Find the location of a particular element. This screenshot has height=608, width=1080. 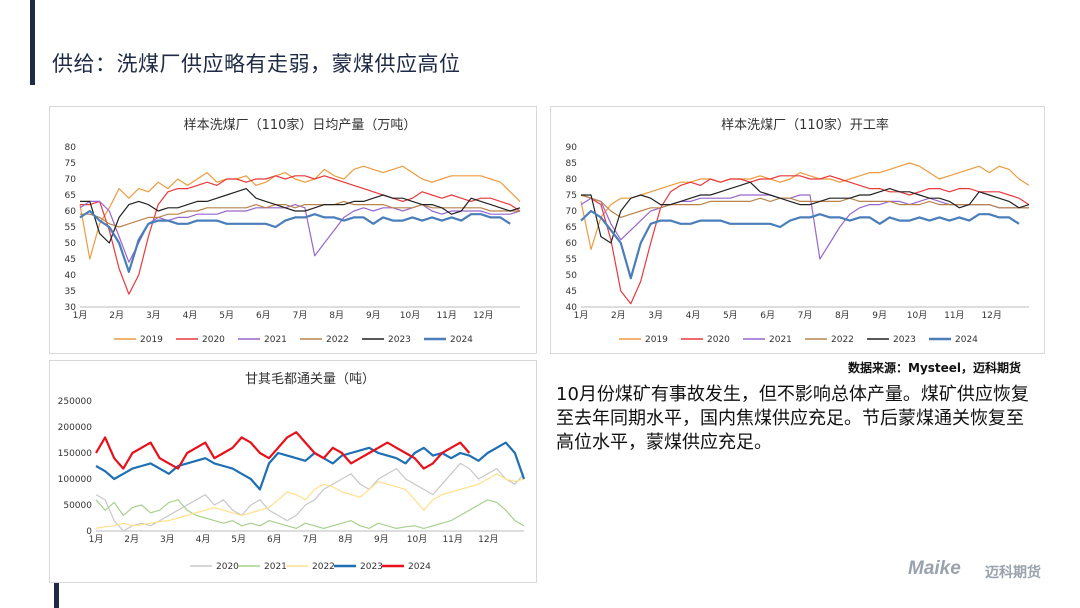

brand-logo: Maike is located at coordinates (934, 568).